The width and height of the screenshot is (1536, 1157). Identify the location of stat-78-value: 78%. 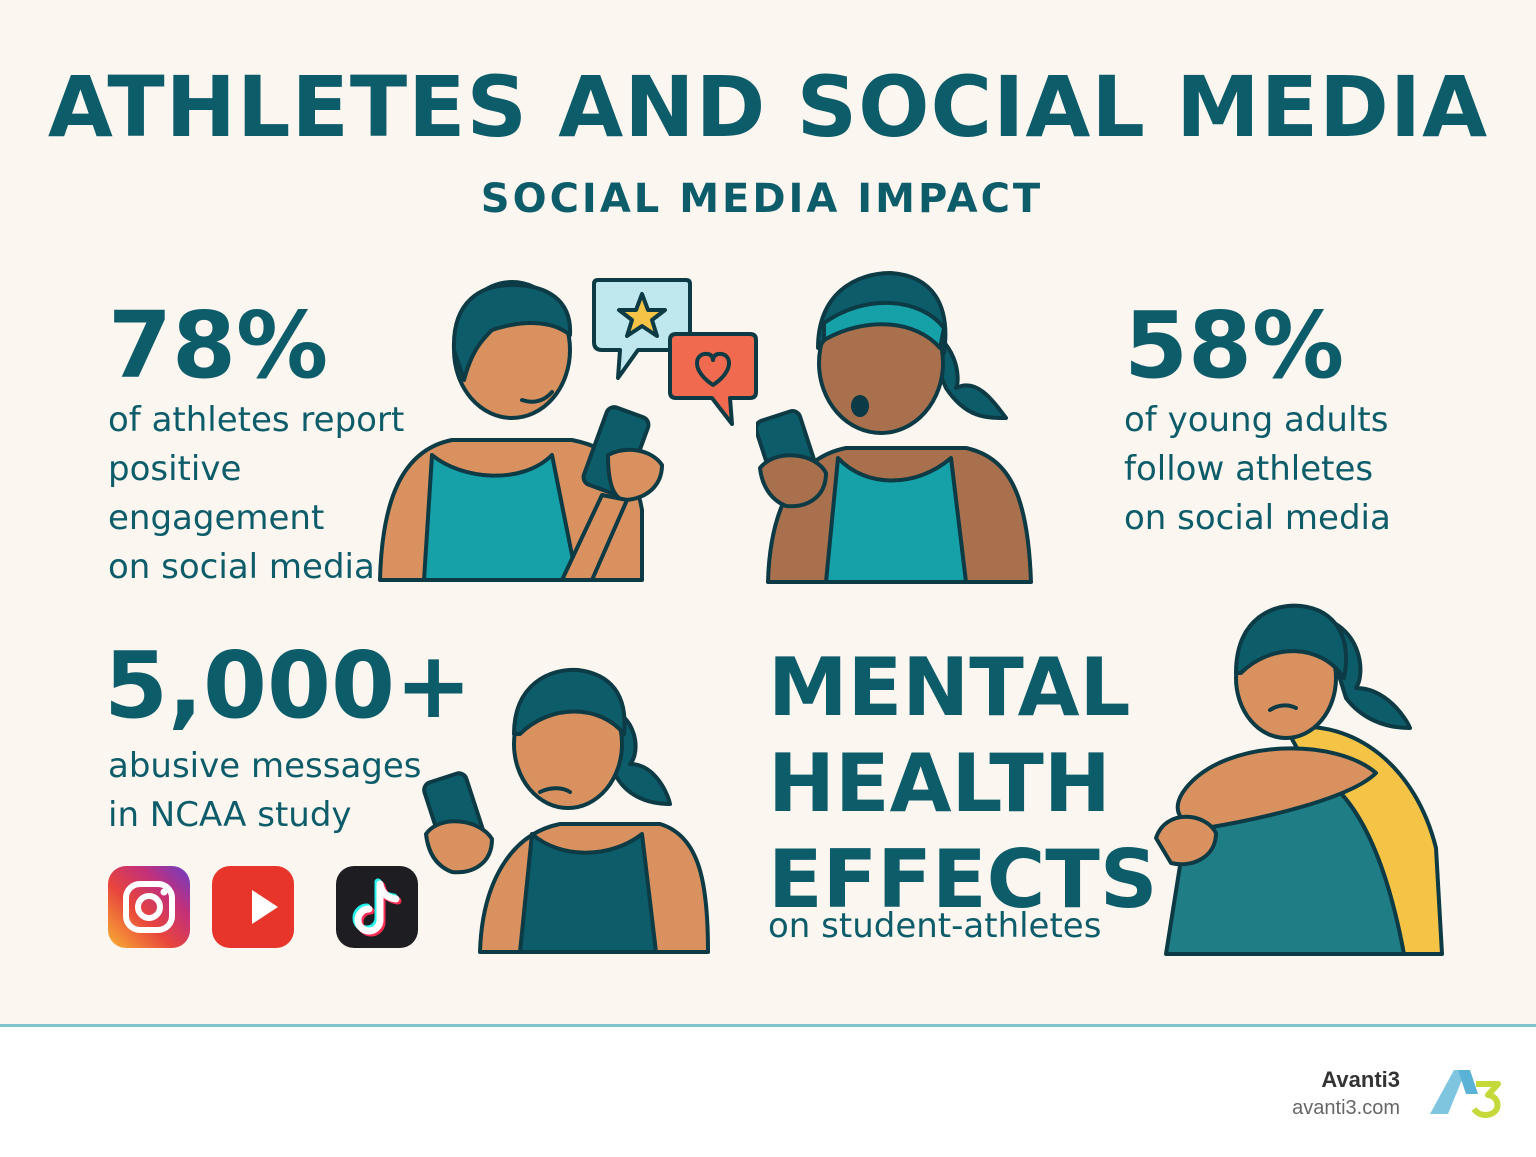
(218, 345).